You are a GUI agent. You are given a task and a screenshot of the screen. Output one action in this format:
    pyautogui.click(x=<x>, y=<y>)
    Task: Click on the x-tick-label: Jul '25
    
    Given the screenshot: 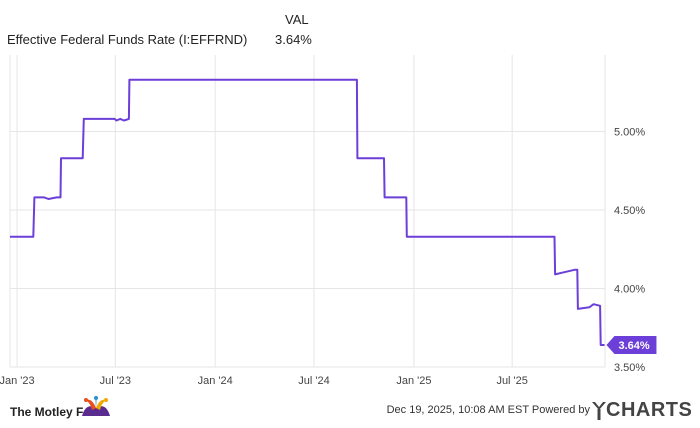 What is the action you would take?
    pyautogui.click(x=511, y=381)
    